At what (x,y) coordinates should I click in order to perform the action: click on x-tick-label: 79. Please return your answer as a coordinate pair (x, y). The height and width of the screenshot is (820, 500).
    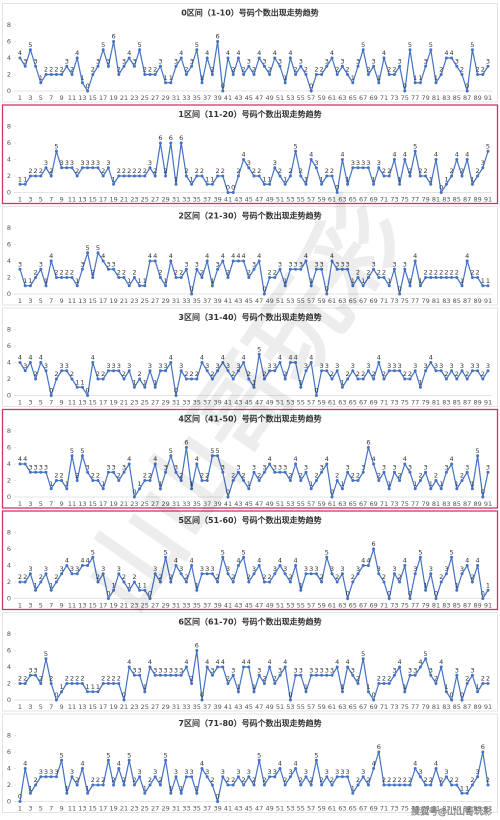
    Looking at the image, I should click on (425, 809).